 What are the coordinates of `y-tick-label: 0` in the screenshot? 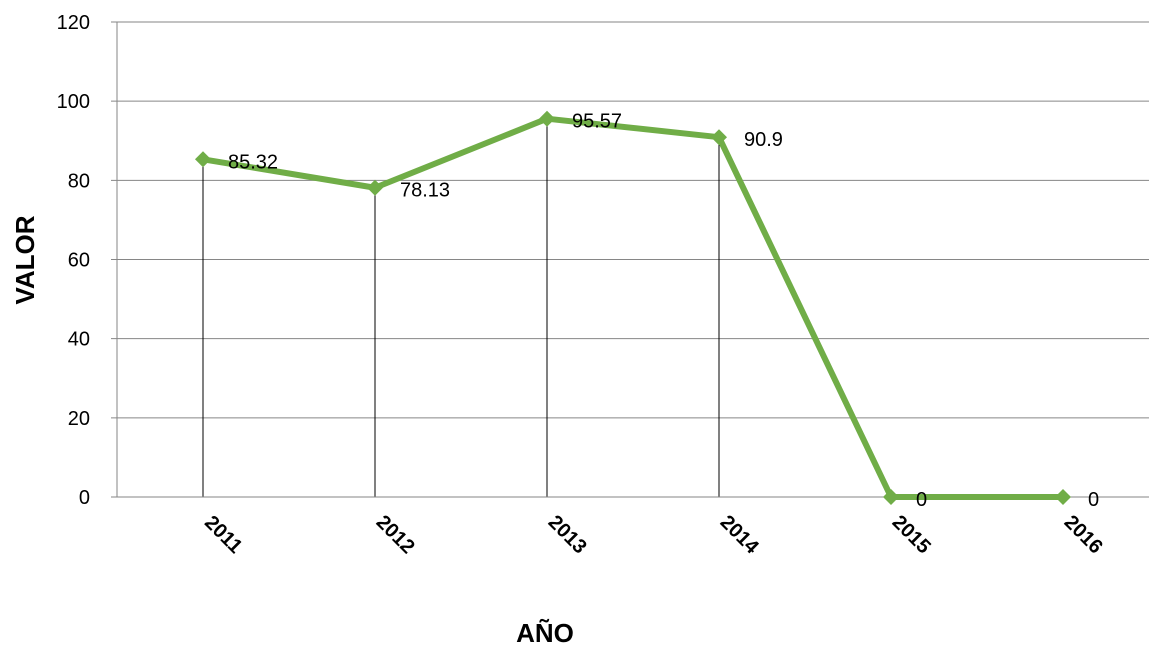 It's located at (84, 498).